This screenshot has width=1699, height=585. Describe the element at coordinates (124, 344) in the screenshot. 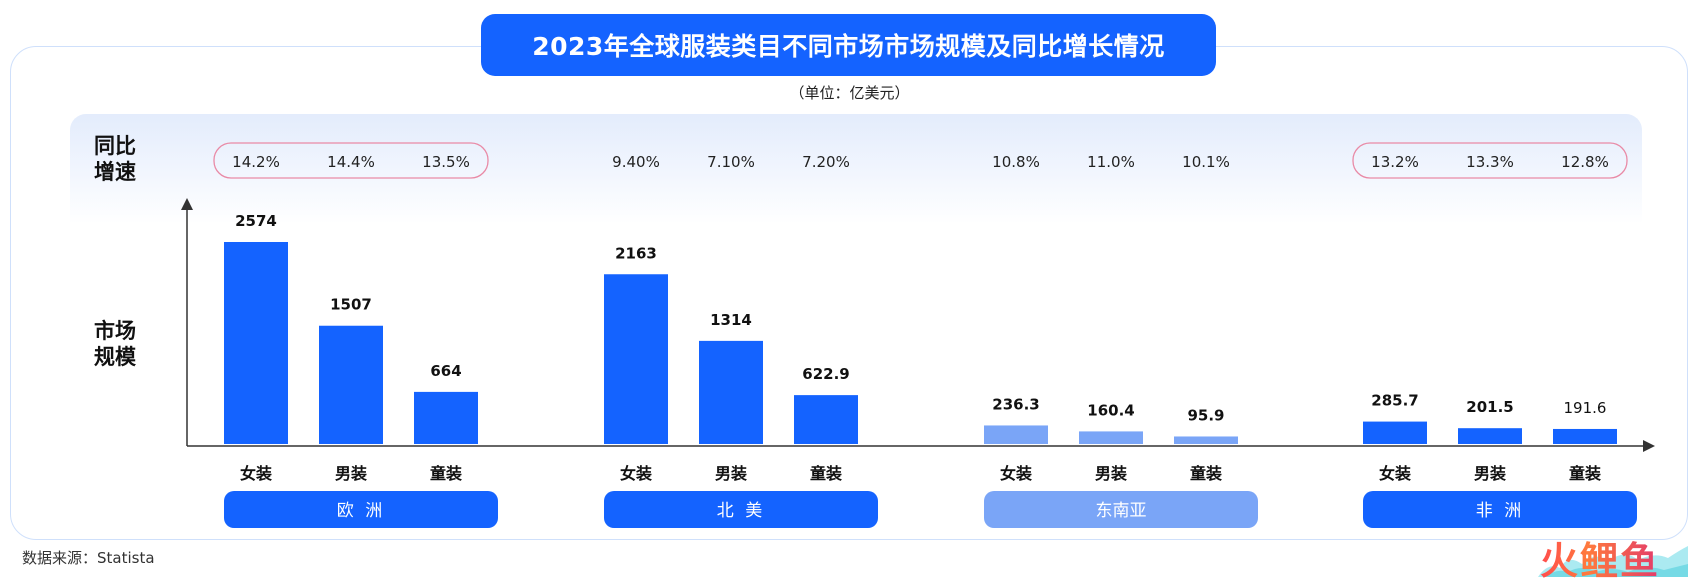

I see `size-row-label: 市场 规模` at that location.